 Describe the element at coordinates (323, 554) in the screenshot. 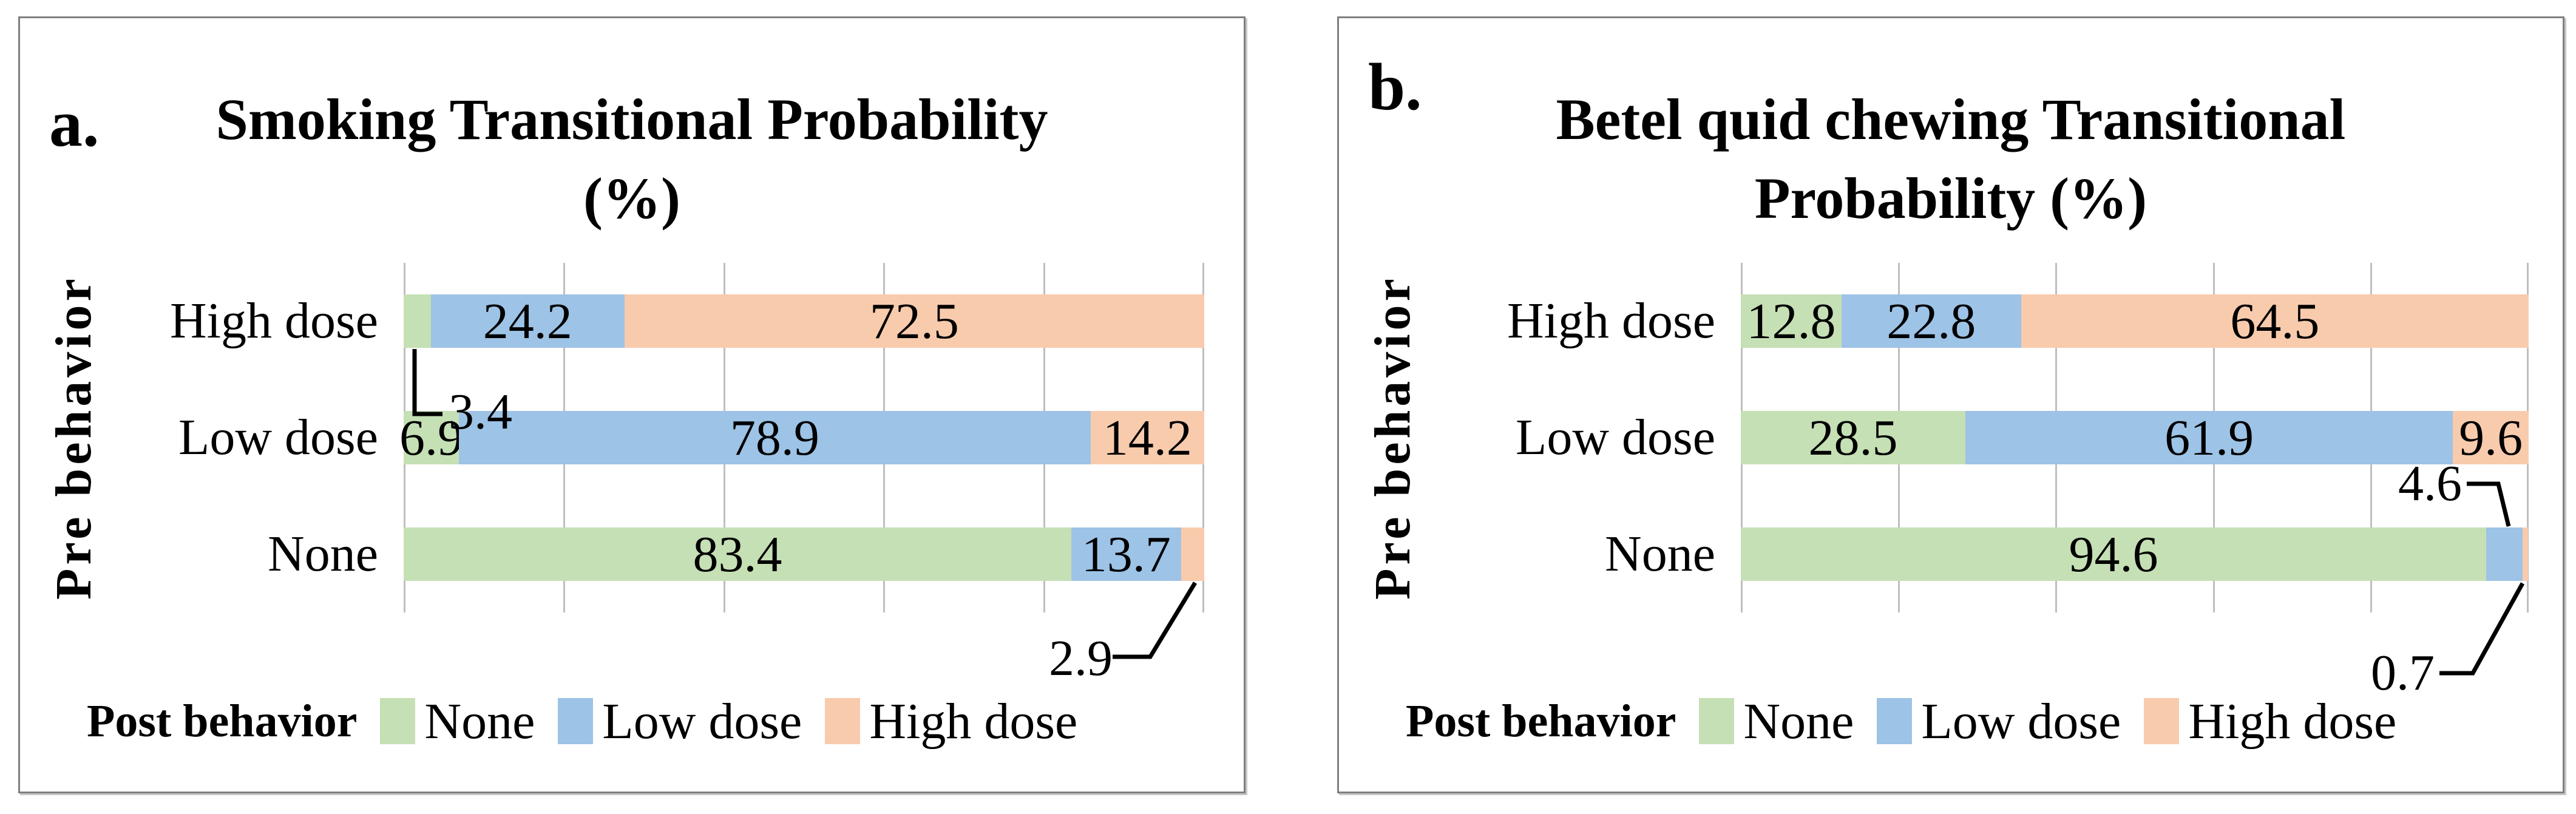

I see `chart-a-category-none: None` at that location.